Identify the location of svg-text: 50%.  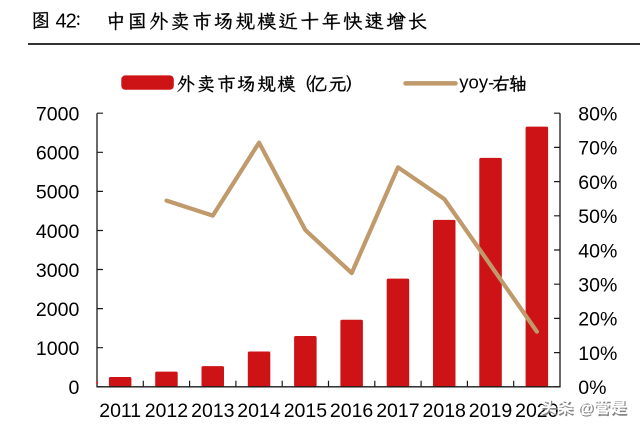
(597, 217).